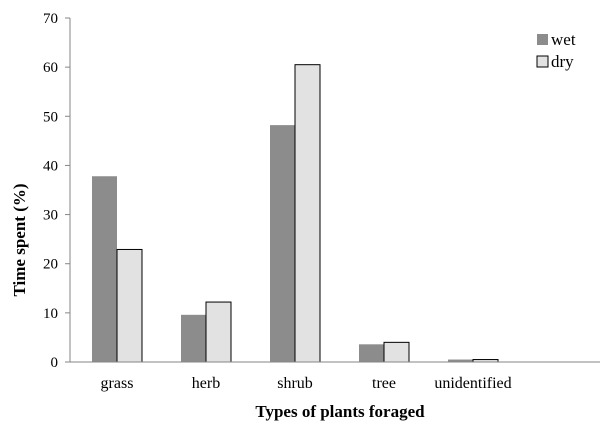 The height and width of the screenshot is (425, 603). Describe the element at coordinates (129, 305) in the screenshot. I see `bar-dry-grass` at that location.